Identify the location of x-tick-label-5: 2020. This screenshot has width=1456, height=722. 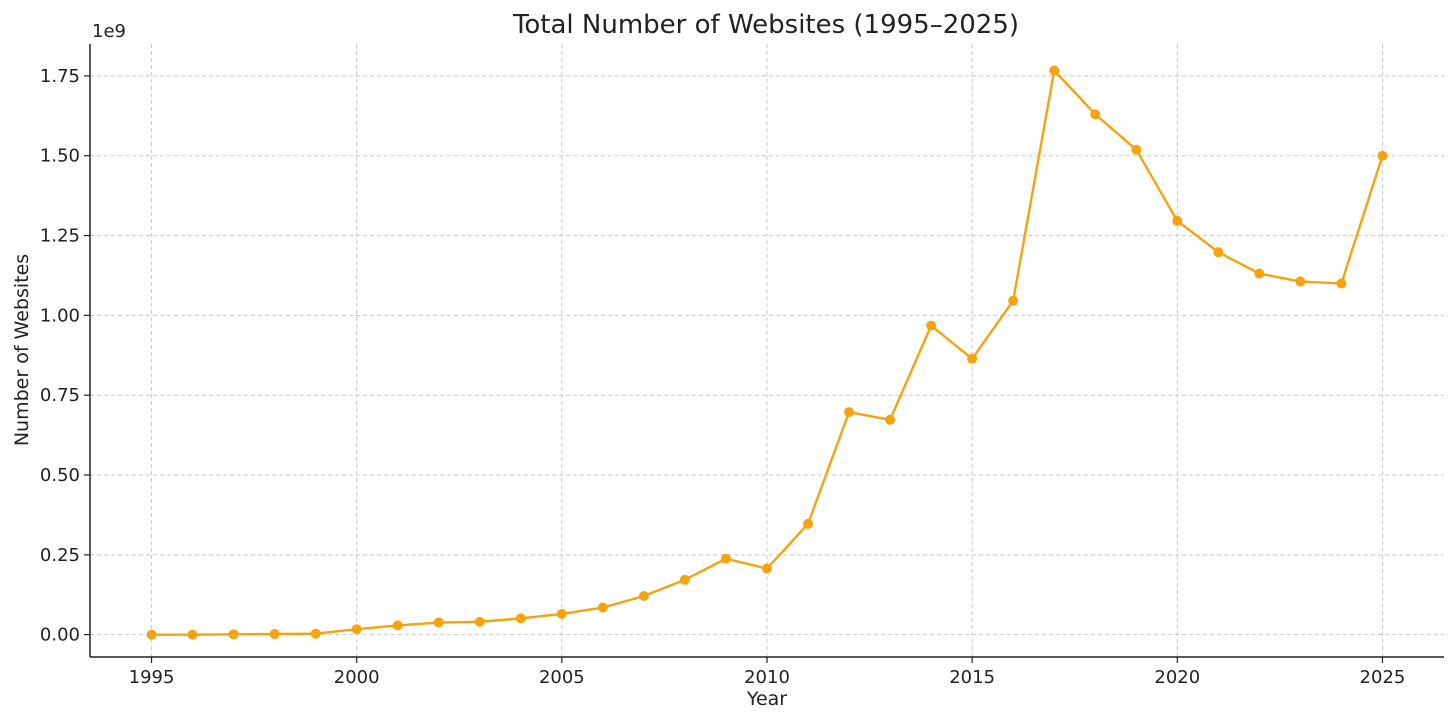
(1177, 677).